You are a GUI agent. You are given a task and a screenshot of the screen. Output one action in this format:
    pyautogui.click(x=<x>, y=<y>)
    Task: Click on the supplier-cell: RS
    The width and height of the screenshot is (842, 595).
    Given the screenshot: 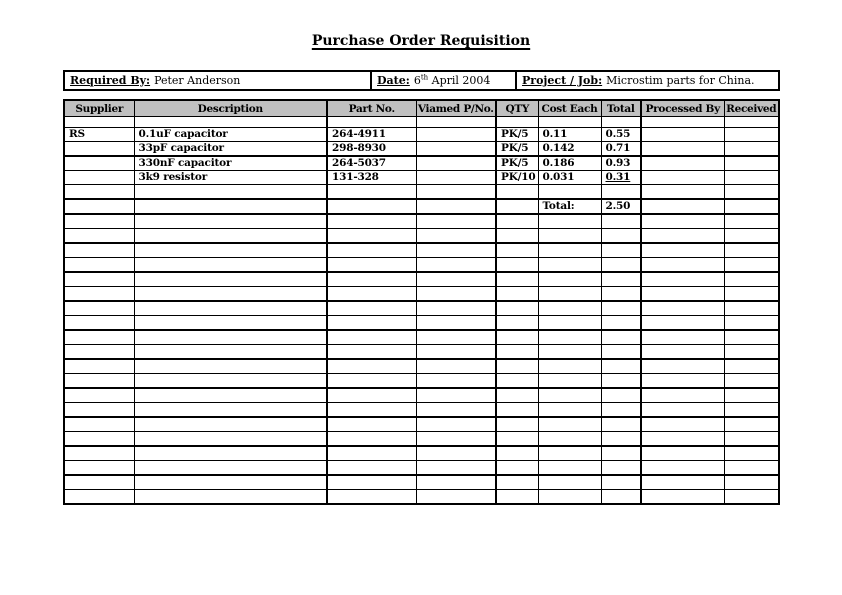 What is the action you would take?
    pyautogui.click(x=99, y=134)
    